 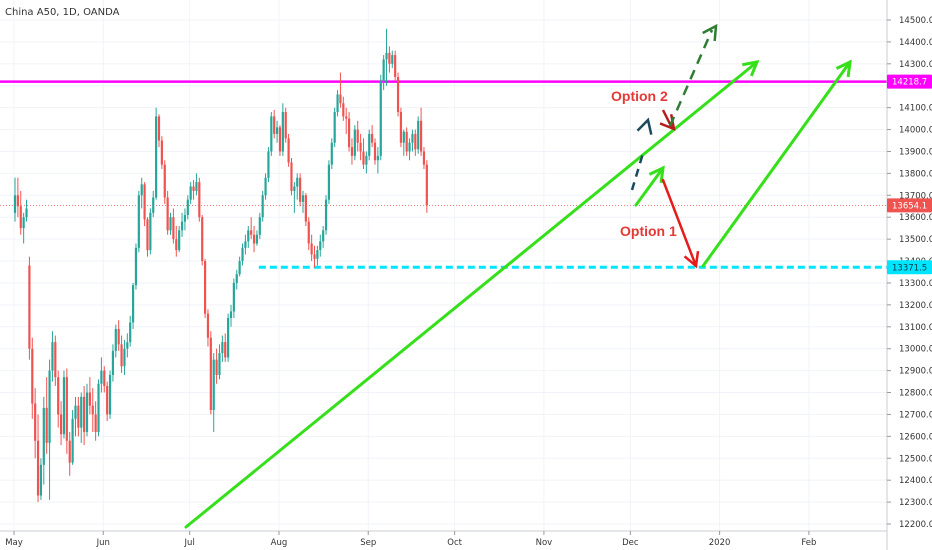 What do you see at coordinates (410, 539) in the screenshot?
I see `time-axis: May Jun Jul Aug Sep Oct Nov Dec 2020 Feb` at bounding box center [410, 539].